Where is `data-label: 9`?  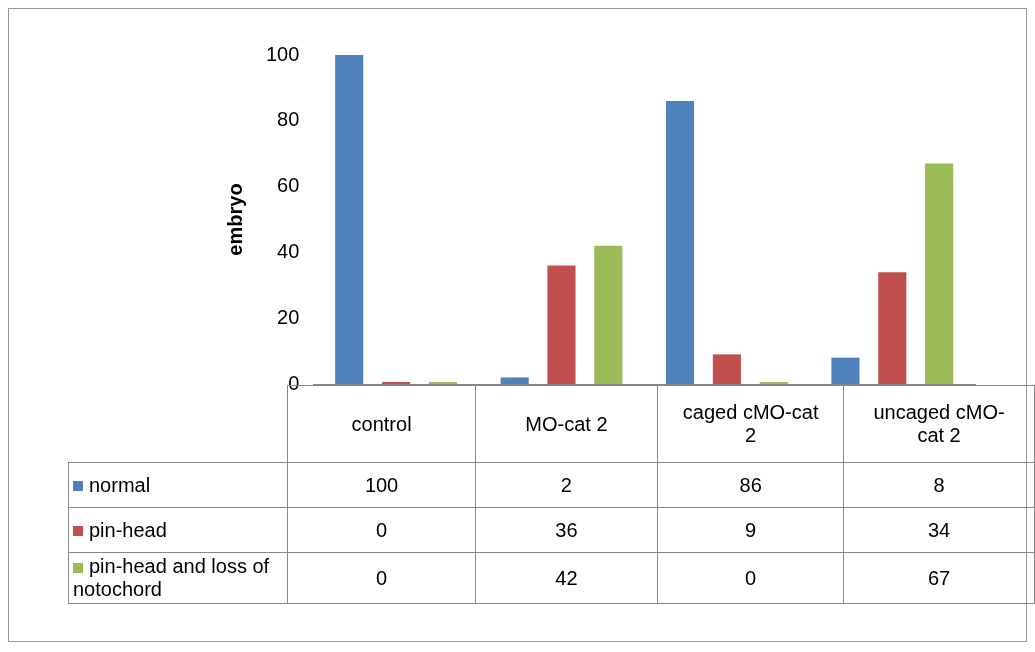
data-label: 9 is located at coordinates (750, 530).